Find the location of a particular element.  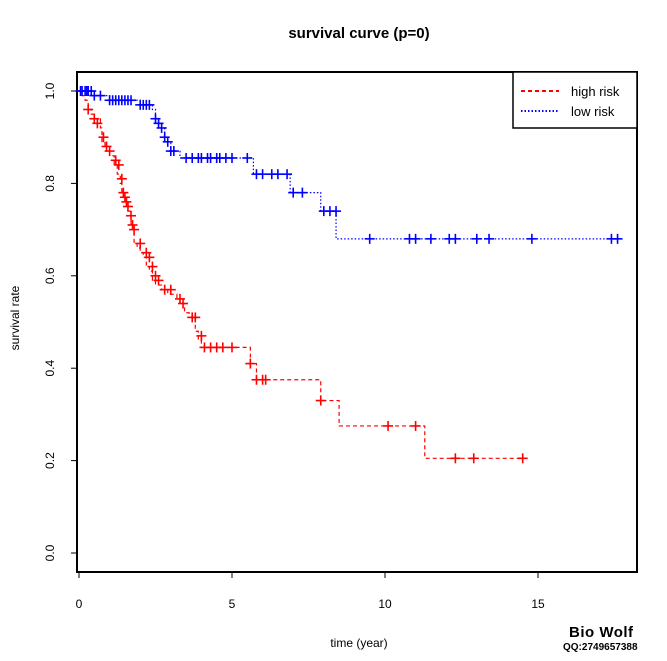

y-tick-label: 0.6 is located at coordinates (50, 275).